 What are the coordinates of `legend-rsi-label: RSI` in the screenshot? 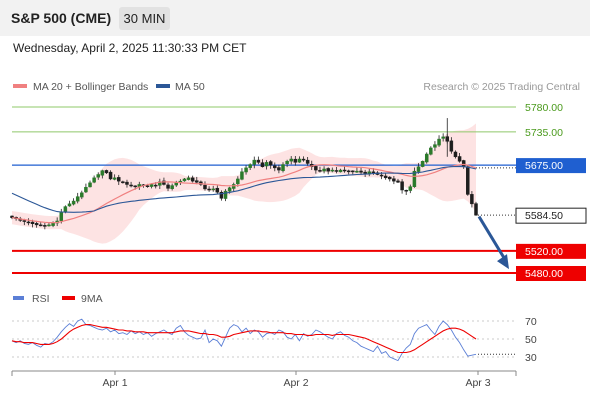 It's located at (41, 299).